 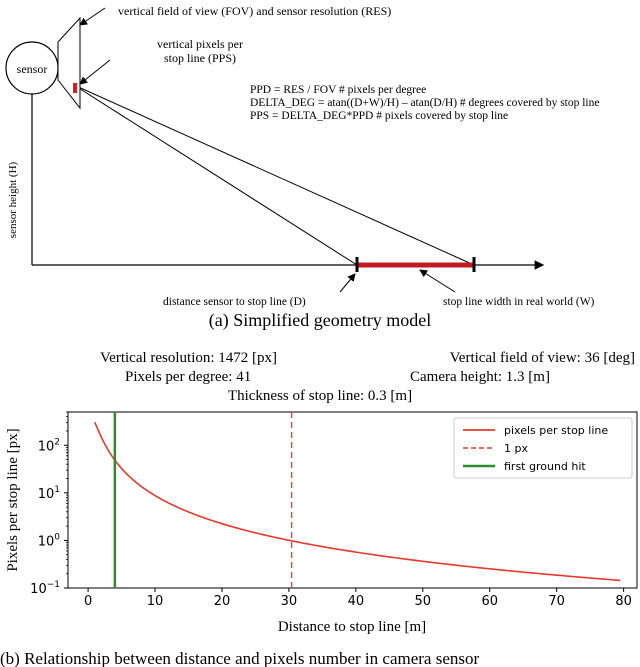 I want to click on pps-label-line2: stop line (PPS), so click(x=200, y=58).